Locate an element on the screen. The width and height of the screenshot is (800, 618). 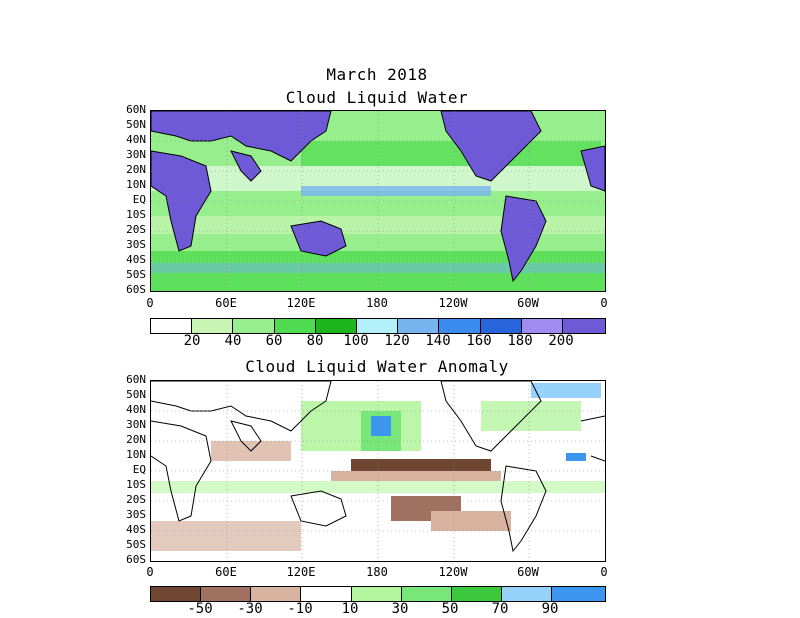
australia-land is located at coordinates (318, 238).